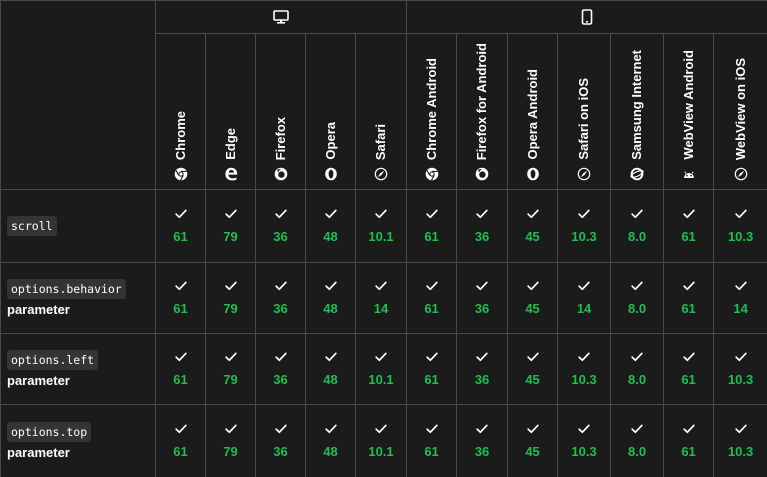 The height and width of the screenshot is (477, 767). What do you see at coordinates (38, 380) in the screenshot?
I see `feature-suffix: parameter` at bounding box center [38, 380].